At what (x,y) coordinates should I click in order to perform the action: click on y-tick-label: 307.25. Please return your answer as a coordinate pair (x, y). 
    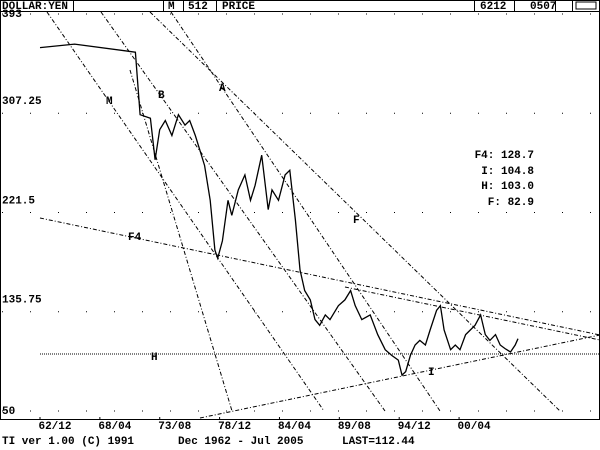
    Looking at the image, I should click on (22, 102).